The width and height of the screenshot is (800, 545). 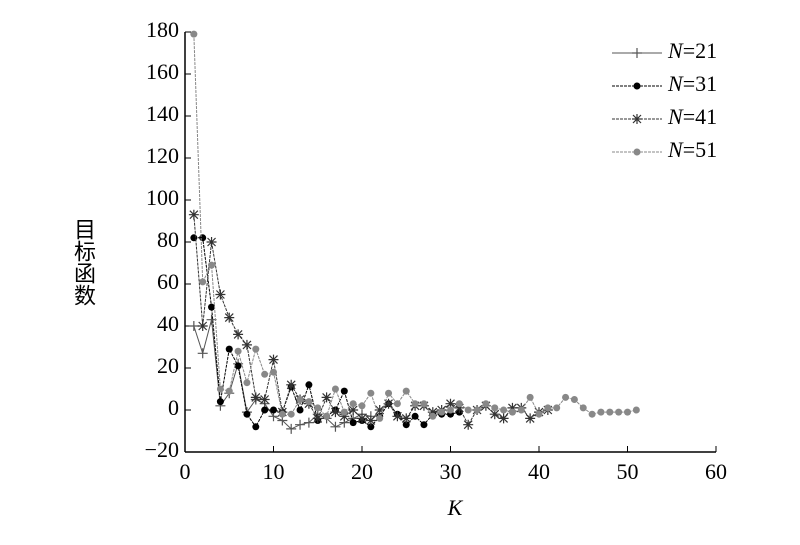 I want to click on y-tick-label: 140, so click(x=162, y=113).